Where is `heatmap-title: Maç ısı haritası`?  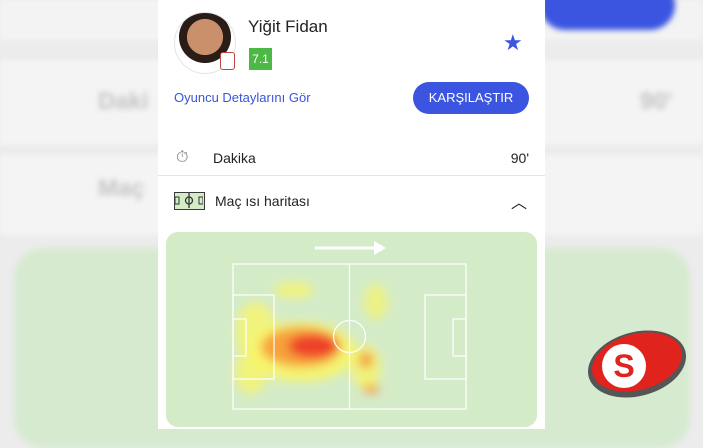 heatmap-title: Maç ısı haritası is located at coordinates (262, 201).